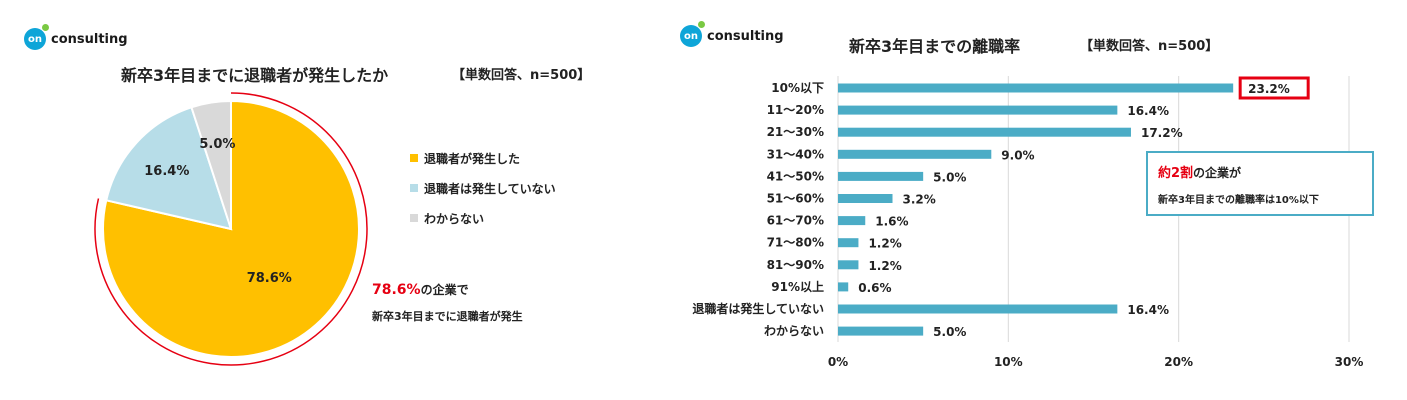  I want to click on pie-callout: 78.6%の企業で 新卒3年目までに退職者が発生, so click(447, 302).